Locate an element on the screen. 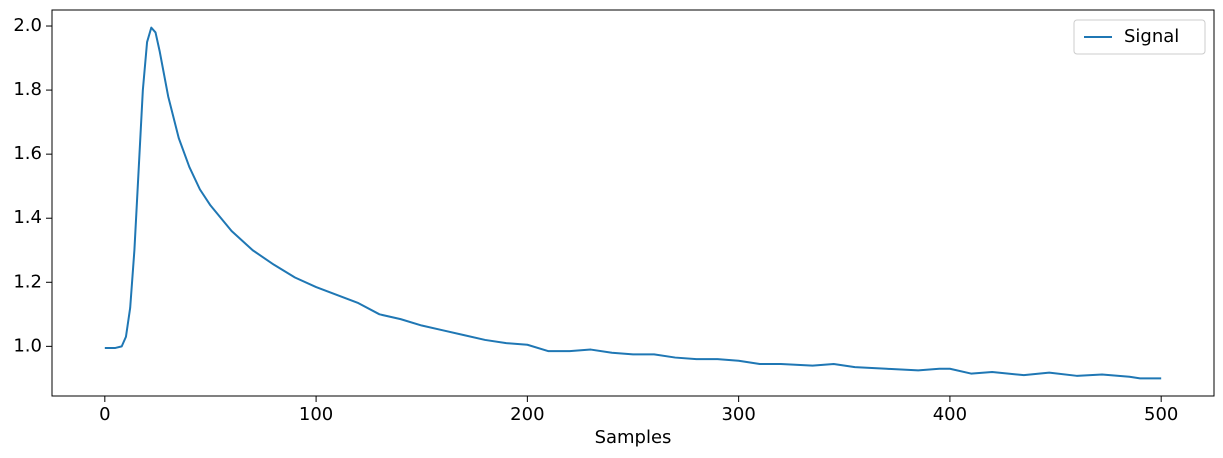  x-tick-label: 500 is located at coordinates (1161, 414).